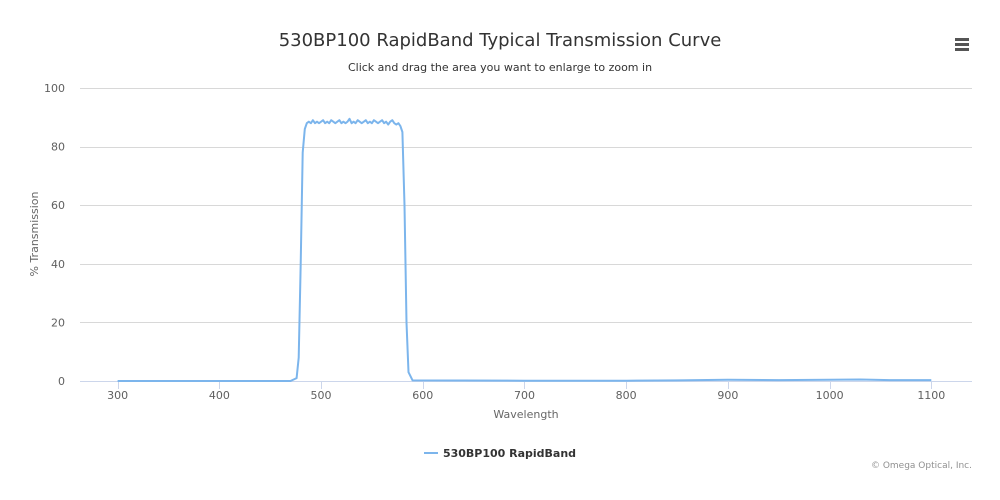 This screenshot has height=500, width=1000. I want to click on y-tick-label: 0, so click(61, 381).